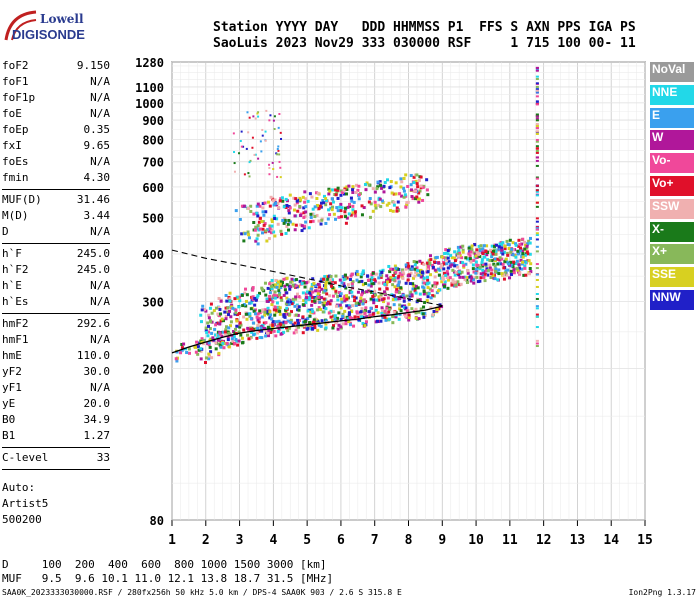  What do you see at coordinates (15, 177) in the screenshot?
I see `param-name: fmin` at bounding box center [15, 177].